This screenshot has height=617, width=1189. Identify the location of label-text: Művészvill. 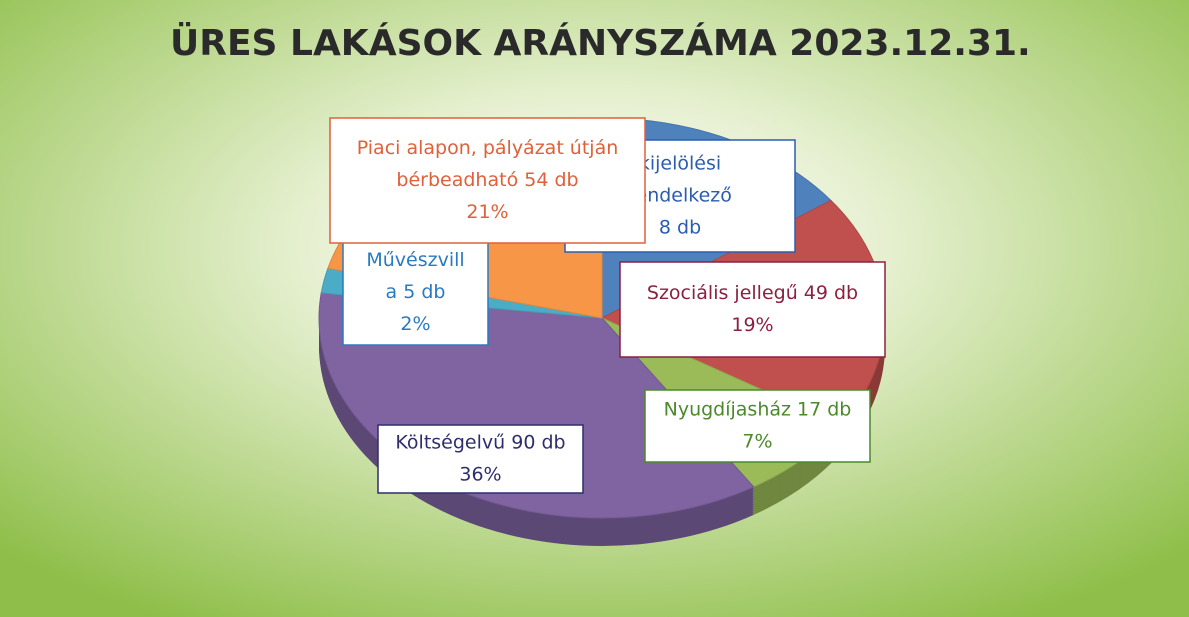
(415, 260).